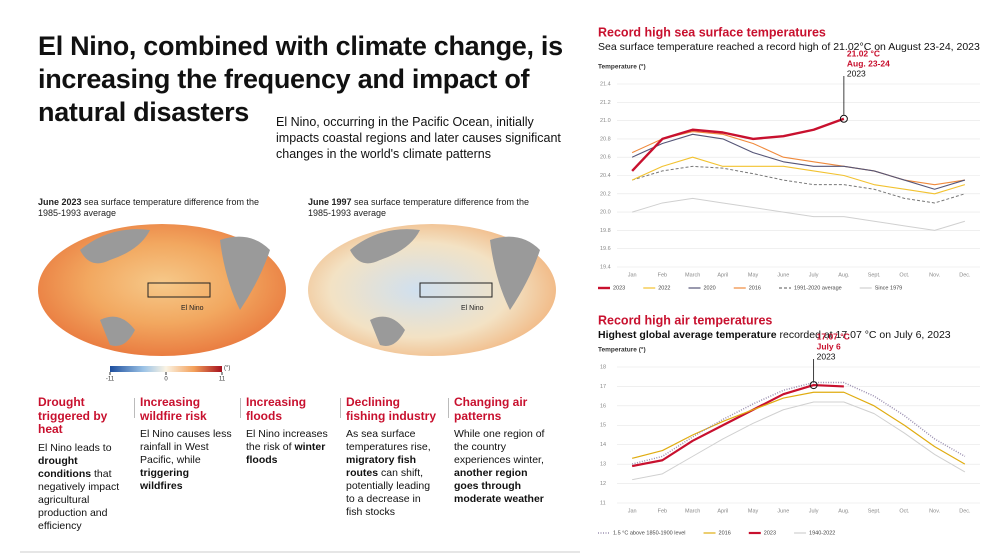 The height and width of the screenshot is (558, 990). I want to click on x-tick-label: April, so click(722, 511).